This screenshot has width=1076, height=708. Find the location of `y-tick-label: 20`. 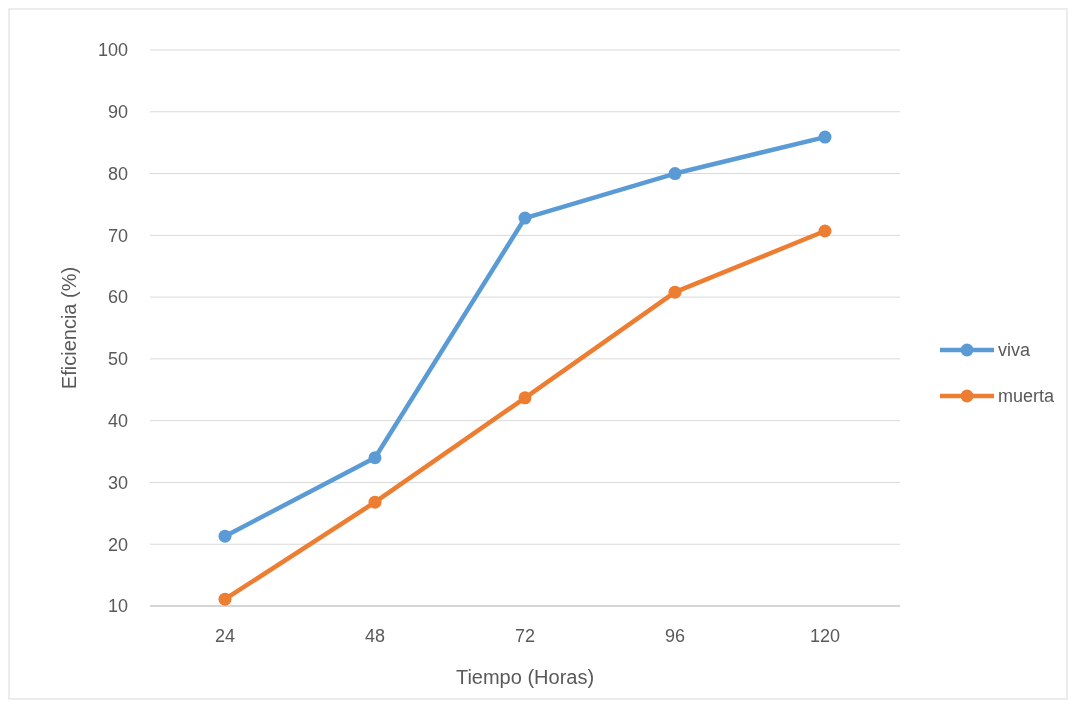

y-tick-label: 20 is located at coordinates (117, 544).